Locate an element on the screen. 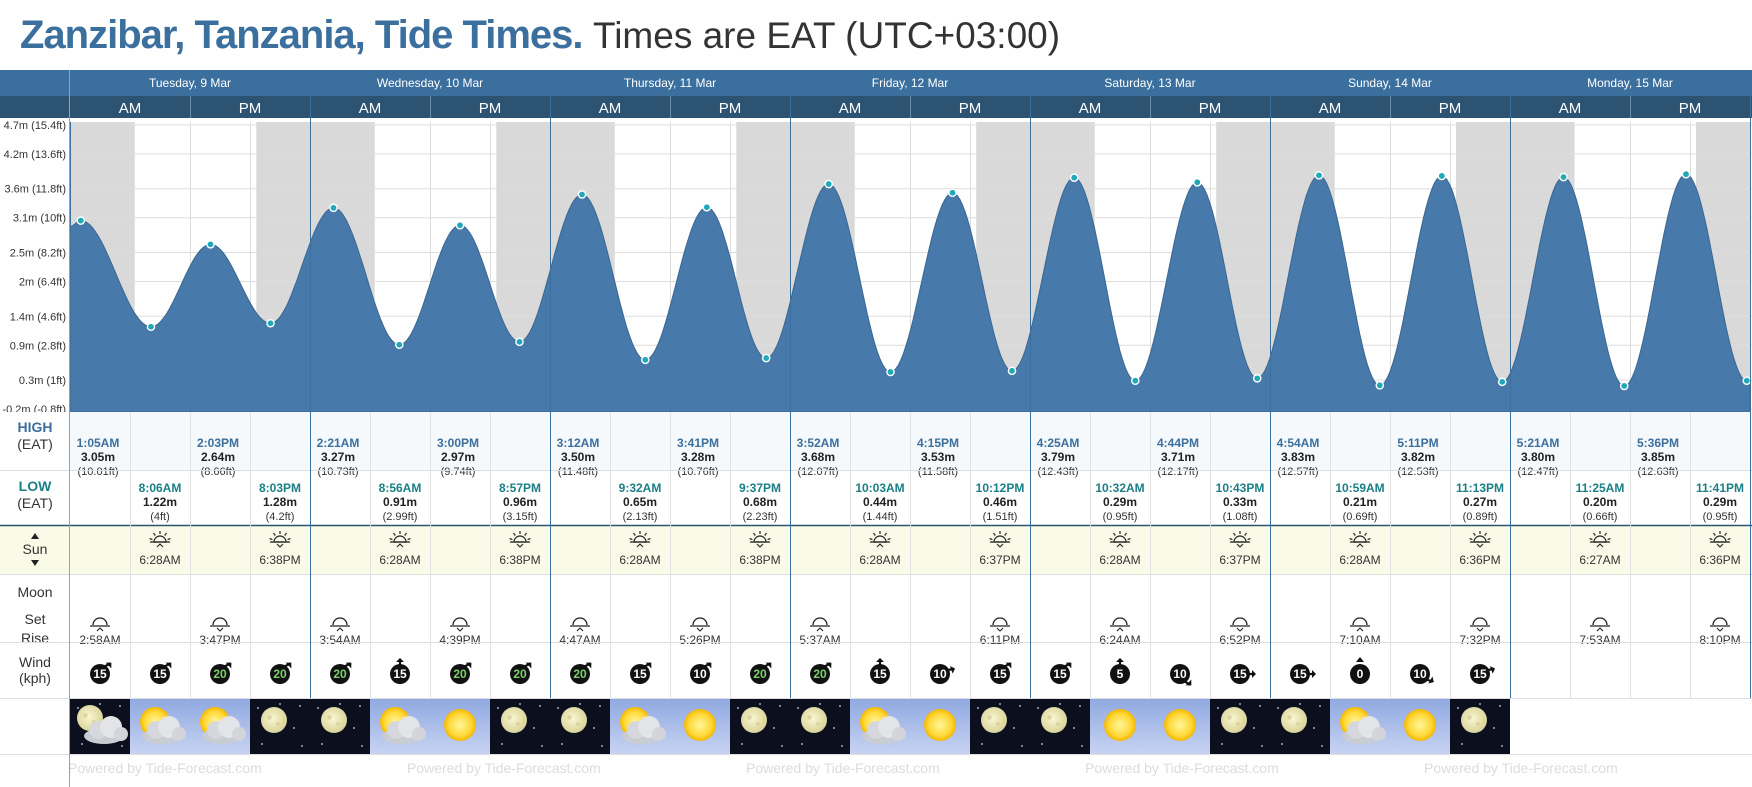  low-tide-time: 10:03AM is located at coordinates (879, 488).